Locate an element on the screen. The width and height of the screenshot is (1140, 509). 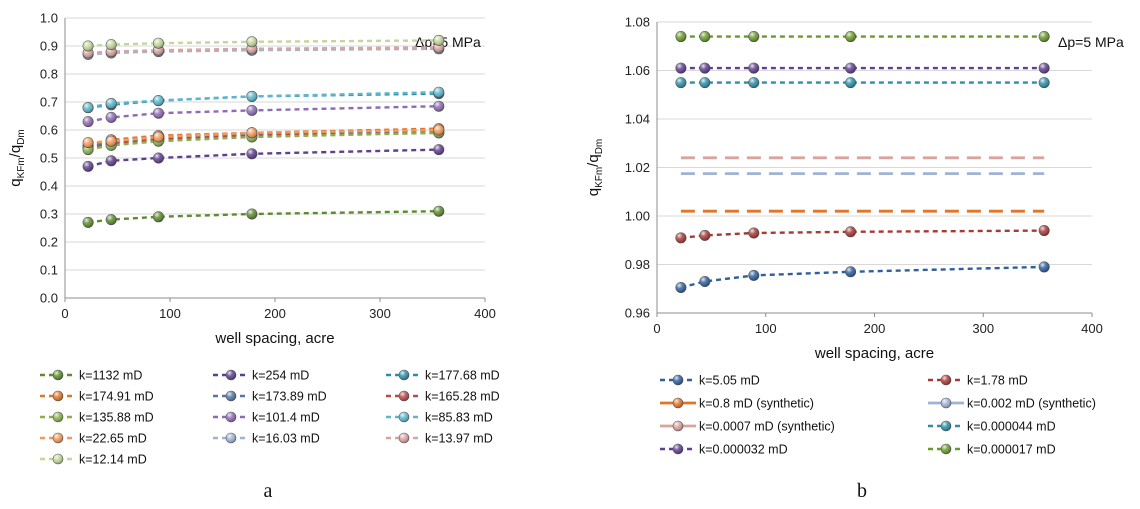
legend-item: k=0.0007 mD (synthetic) is located at coordinates (747, 427).